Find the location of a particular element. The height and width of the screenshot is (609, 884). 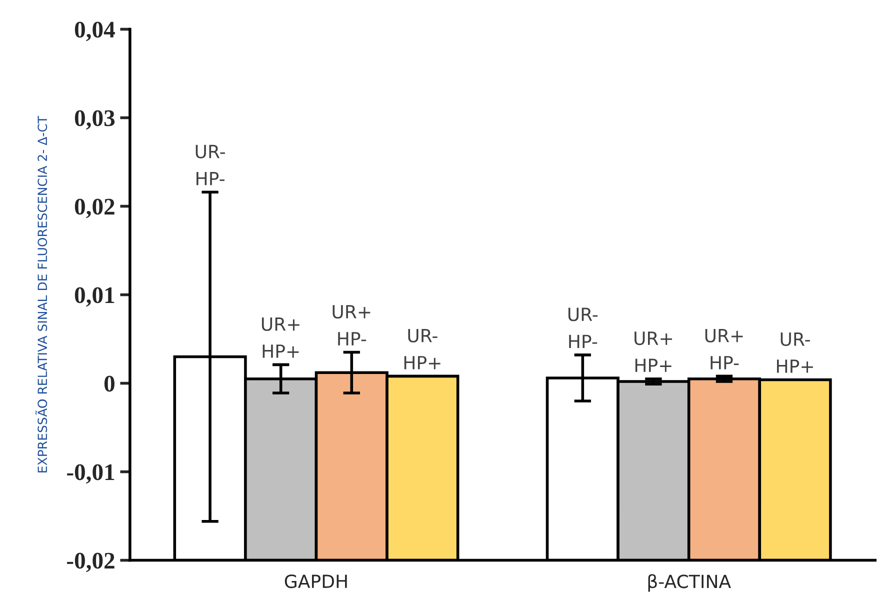

series-label: UR+ HP- is located at coordinates (724, 349).